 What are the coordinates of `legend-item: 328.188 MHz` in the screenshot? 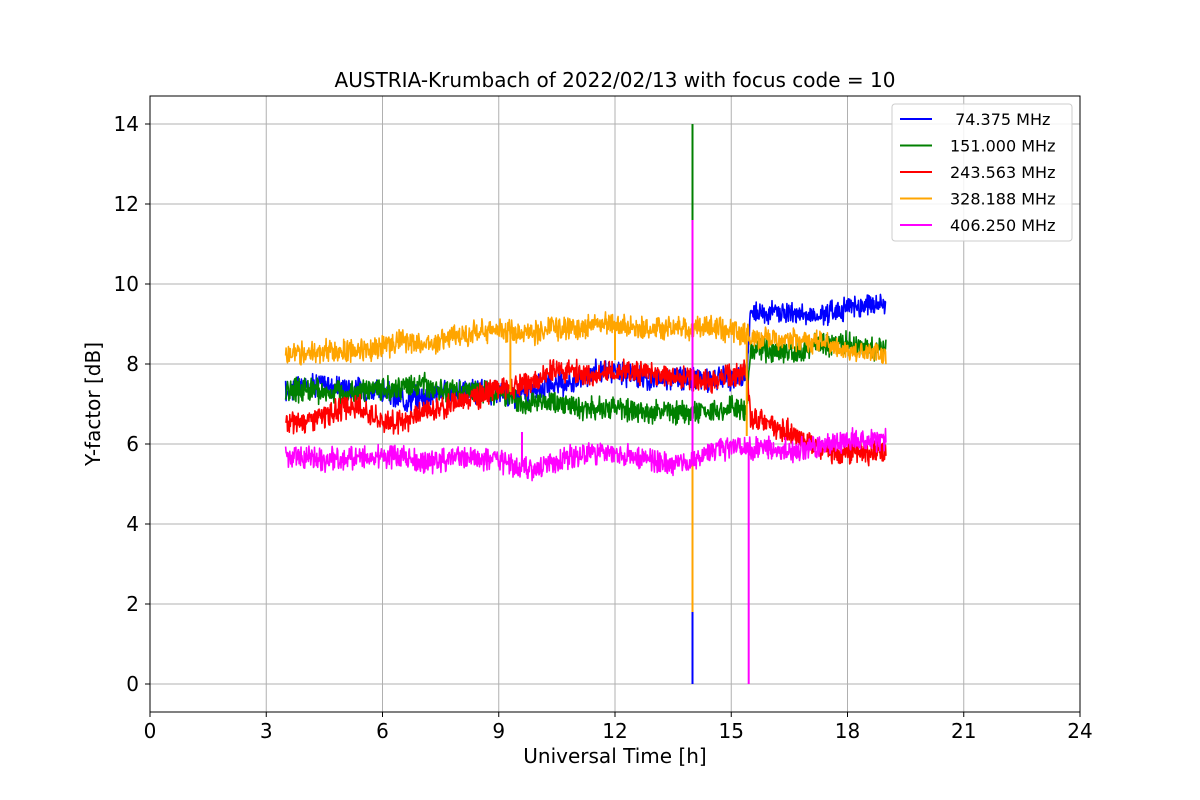 It's located at (977, 199).